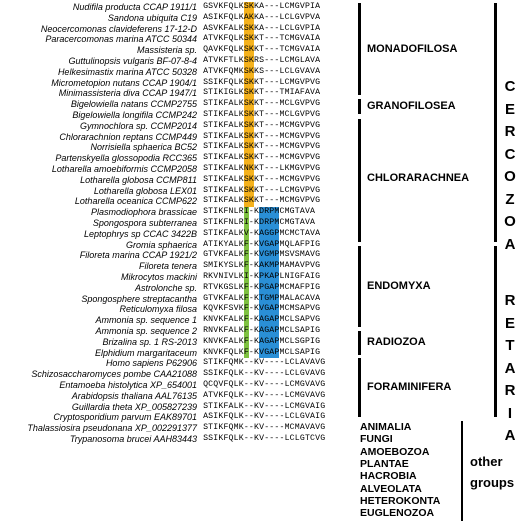  What do you see at coordinates (138, 255) in the screenshot?
I see `species-name: Filoreta marina CCAP 1921/2` at bounding box center [138, 255].